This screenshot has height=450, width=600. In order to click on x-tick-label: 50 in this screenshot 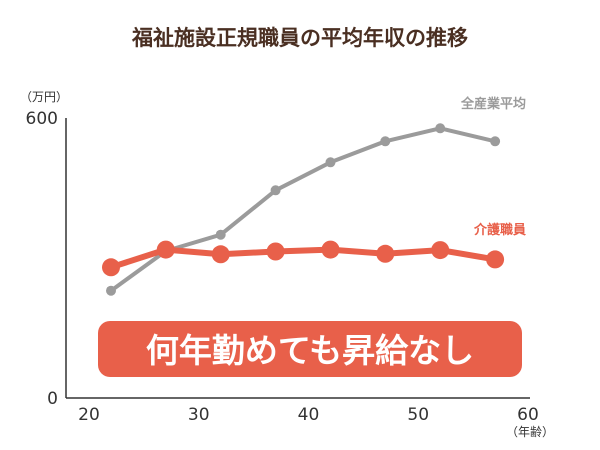, I will do `click(418, 415)`.